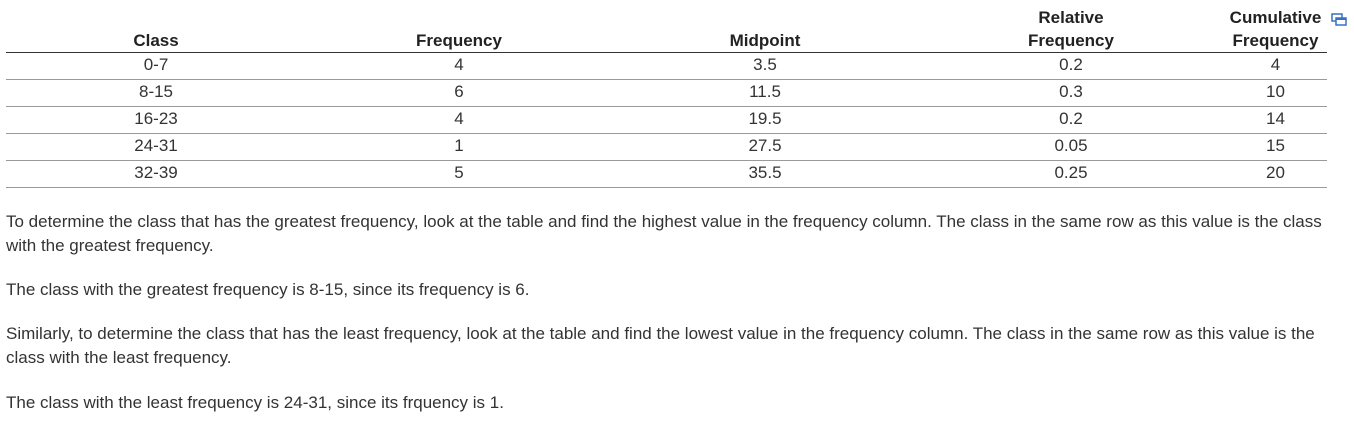  Describe the element at coordinates (1071, 174) in the screenshot. I see `cell-relative-frequency: 0.25` at that location.